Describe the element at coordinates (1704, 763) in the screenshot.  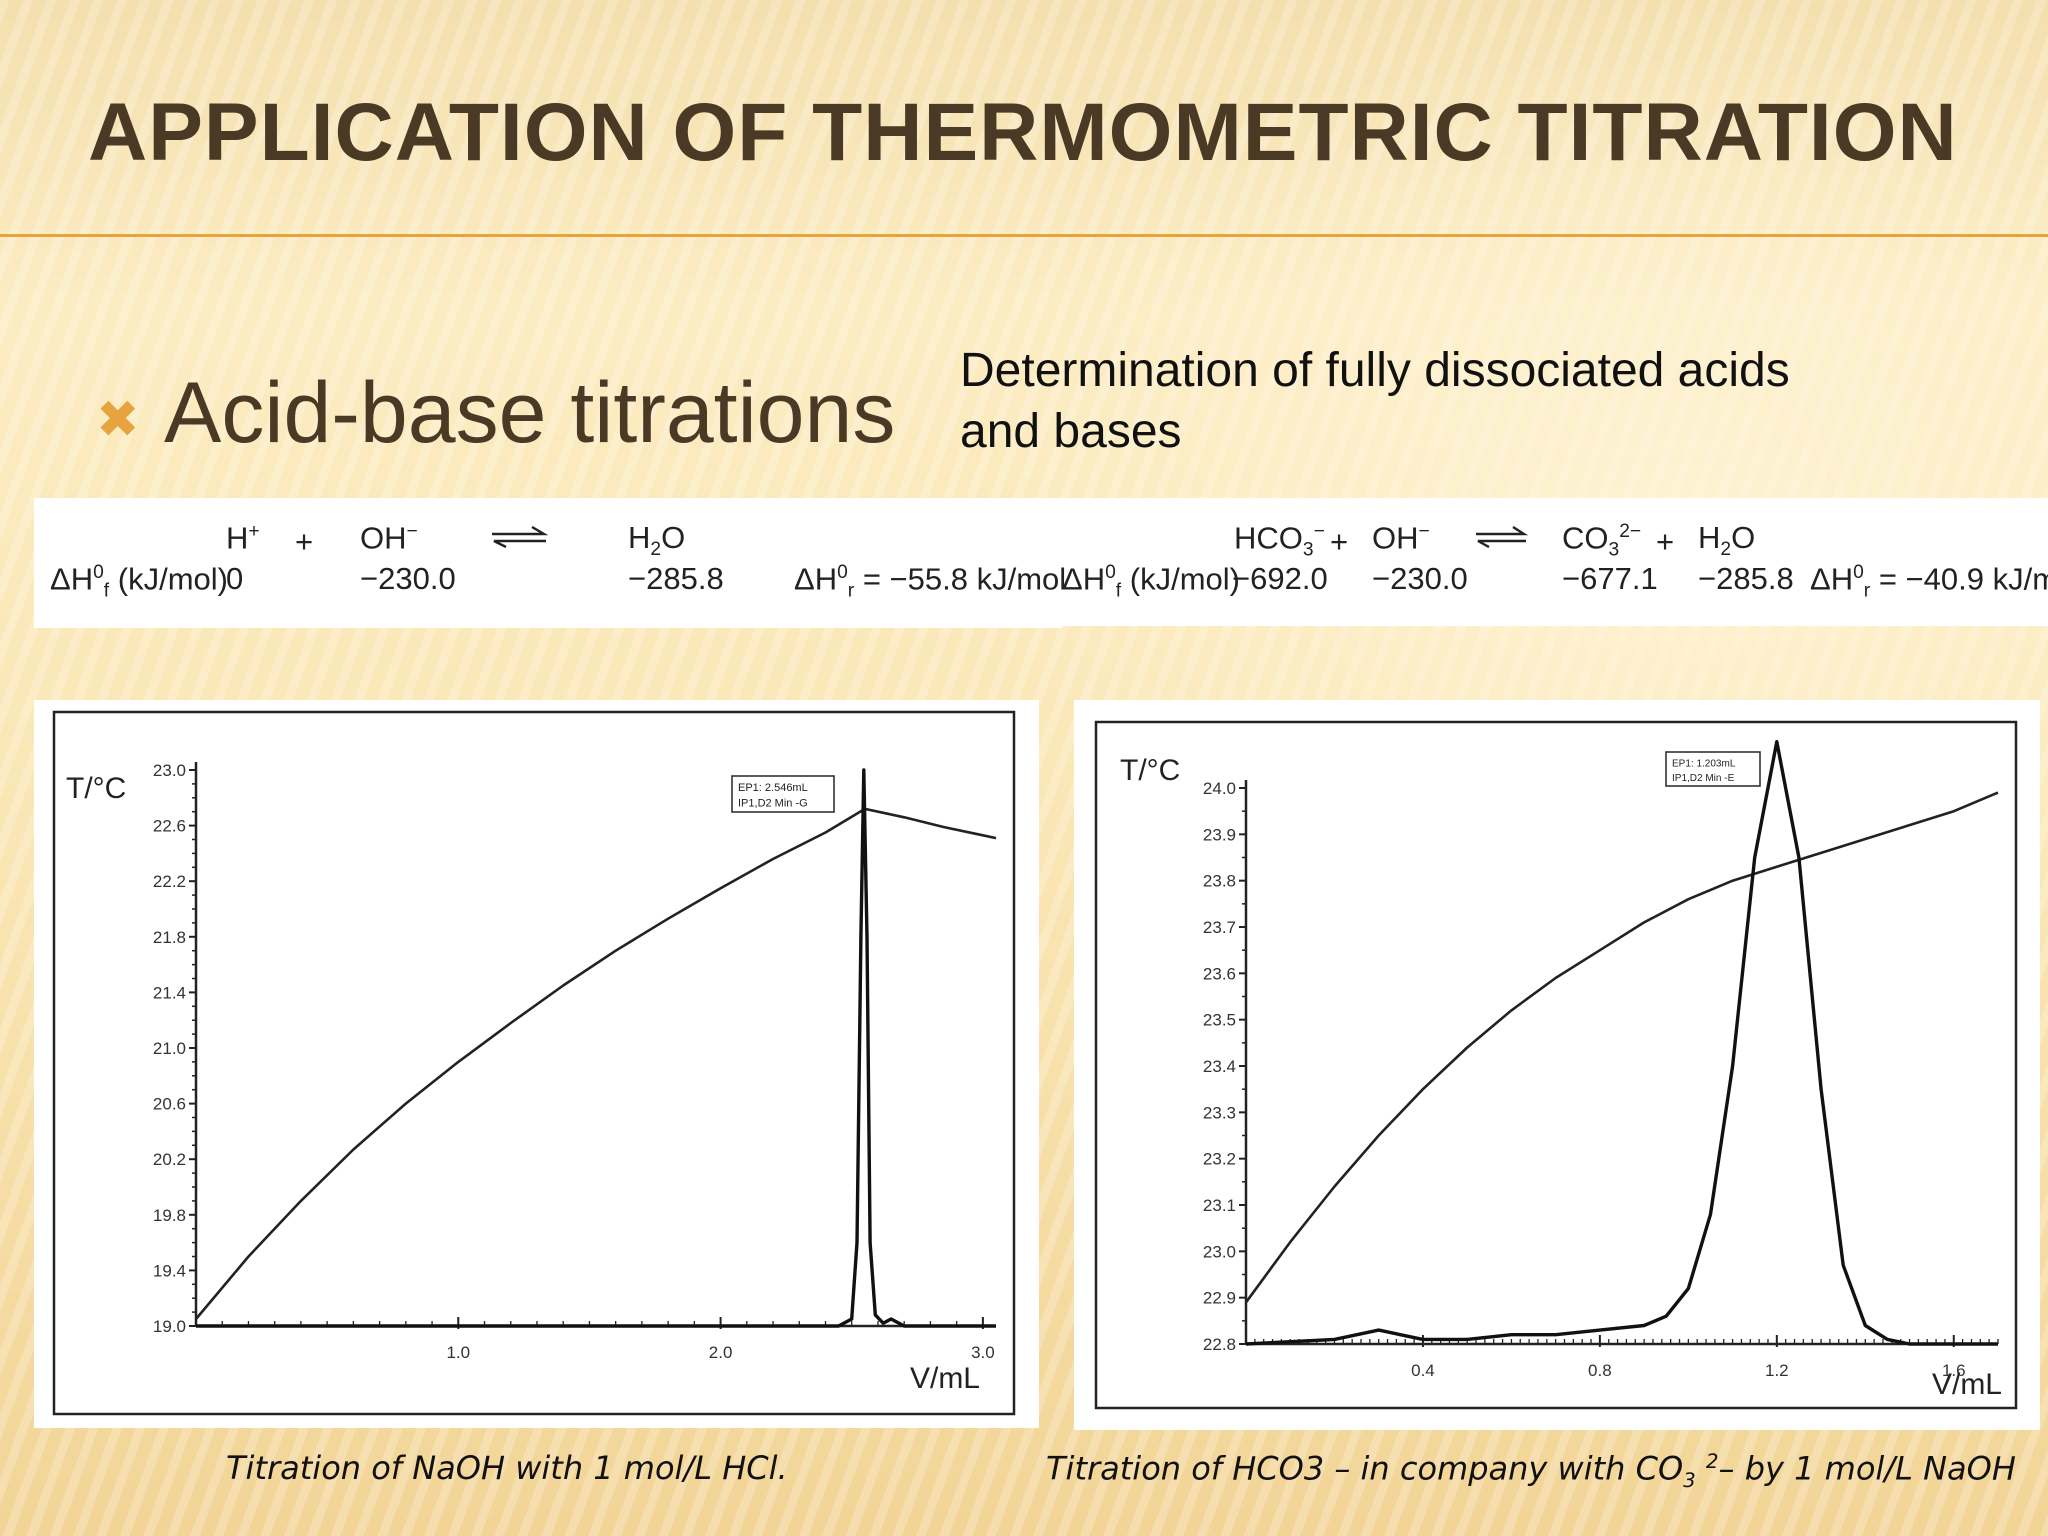
I see `endpoint-annotation-line1: EP1: 1.203mL` at that location.